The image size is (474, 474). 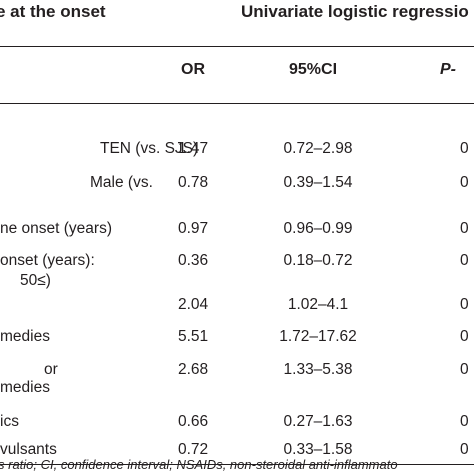 I want to click on row-or: 2.04, so click(x=193, y=304).